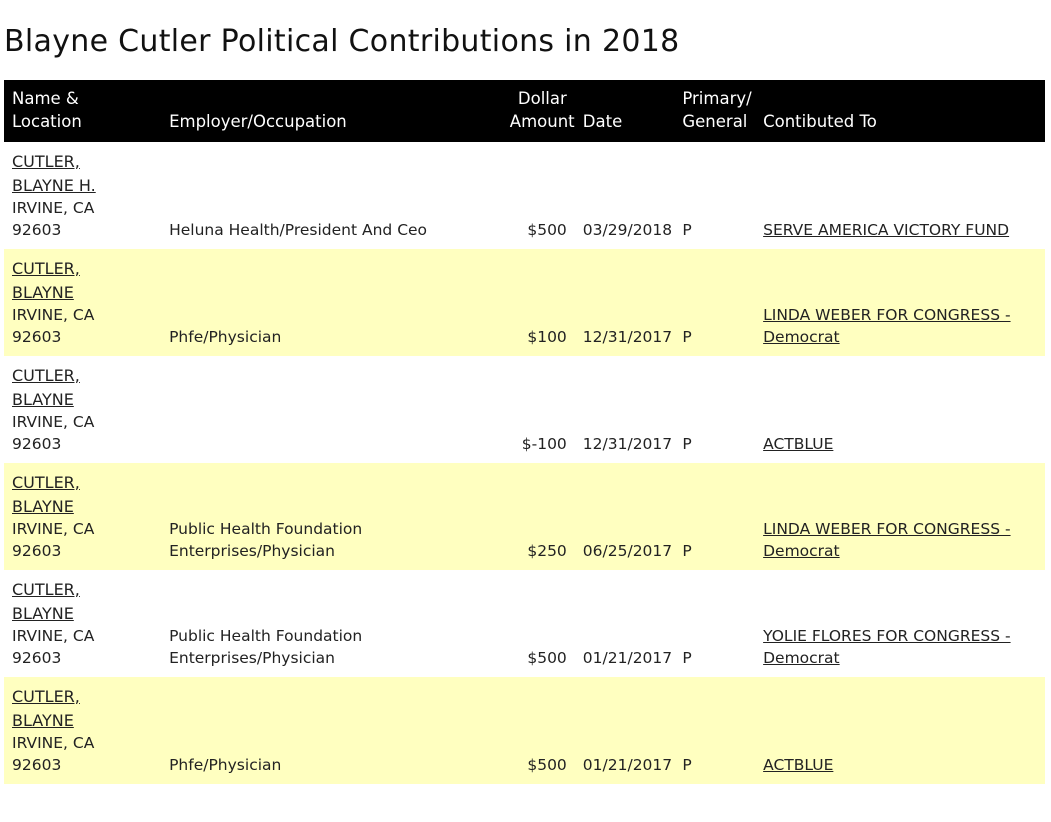  What do you see at coordinates (602, 121) in the screenshot?
I see `header-date: Date` at bounding box center [602, 121].